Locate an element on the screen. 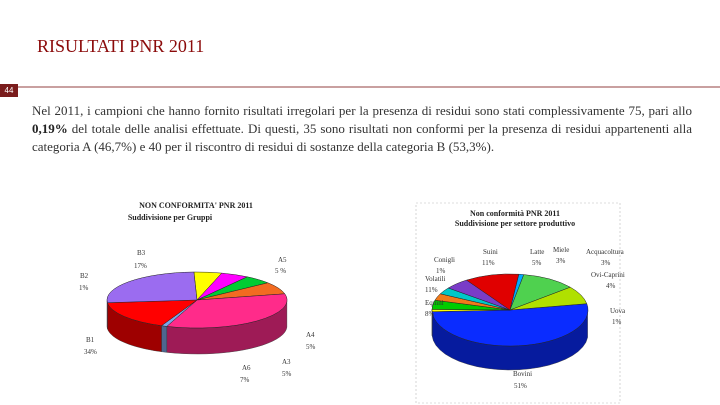 The image size is (720, 405). page-number-tab is located at coordinates (9, 90).